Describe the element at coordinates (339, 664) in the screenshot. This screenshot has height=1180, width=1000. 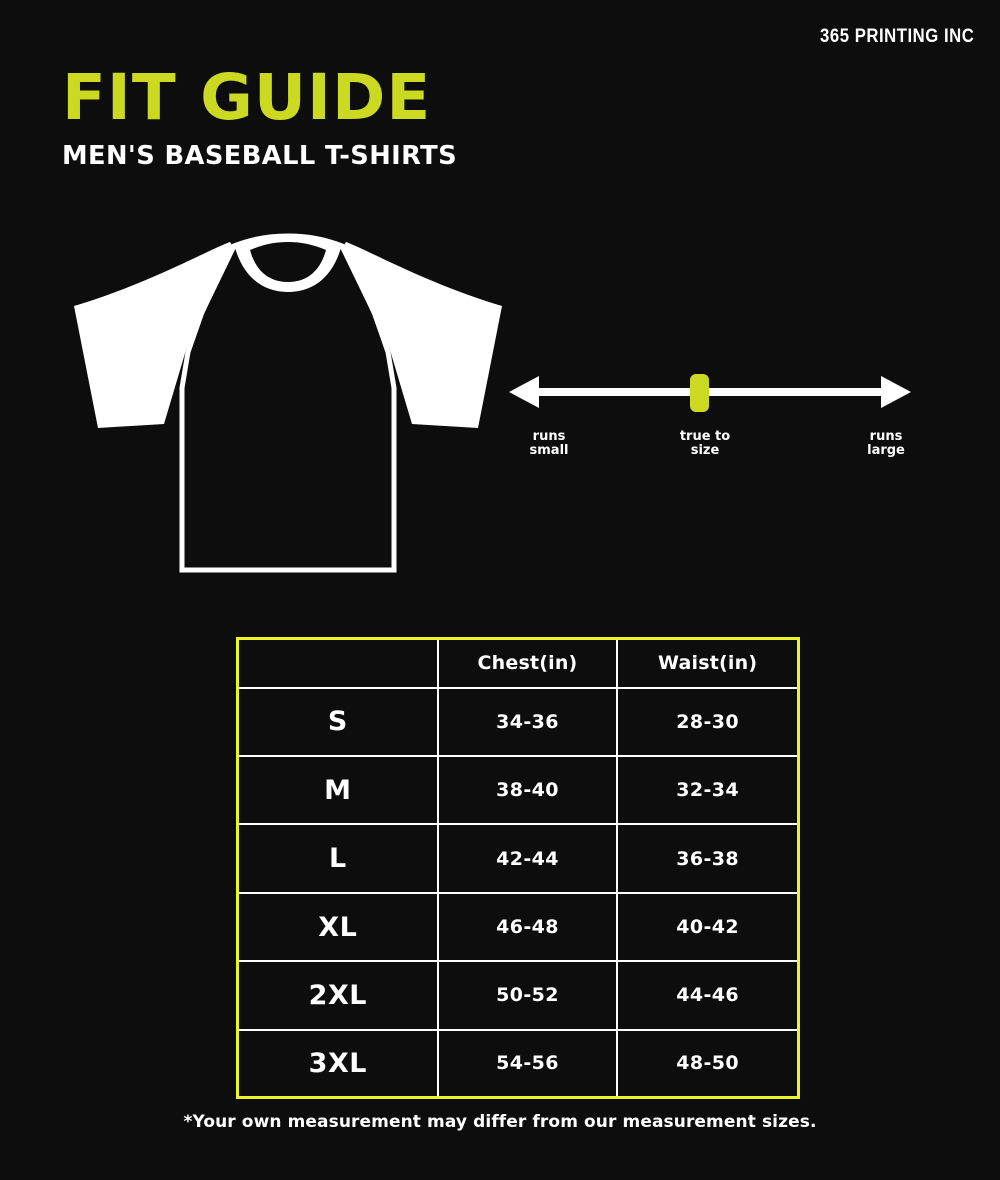
I see `header-cell-size` at that location.